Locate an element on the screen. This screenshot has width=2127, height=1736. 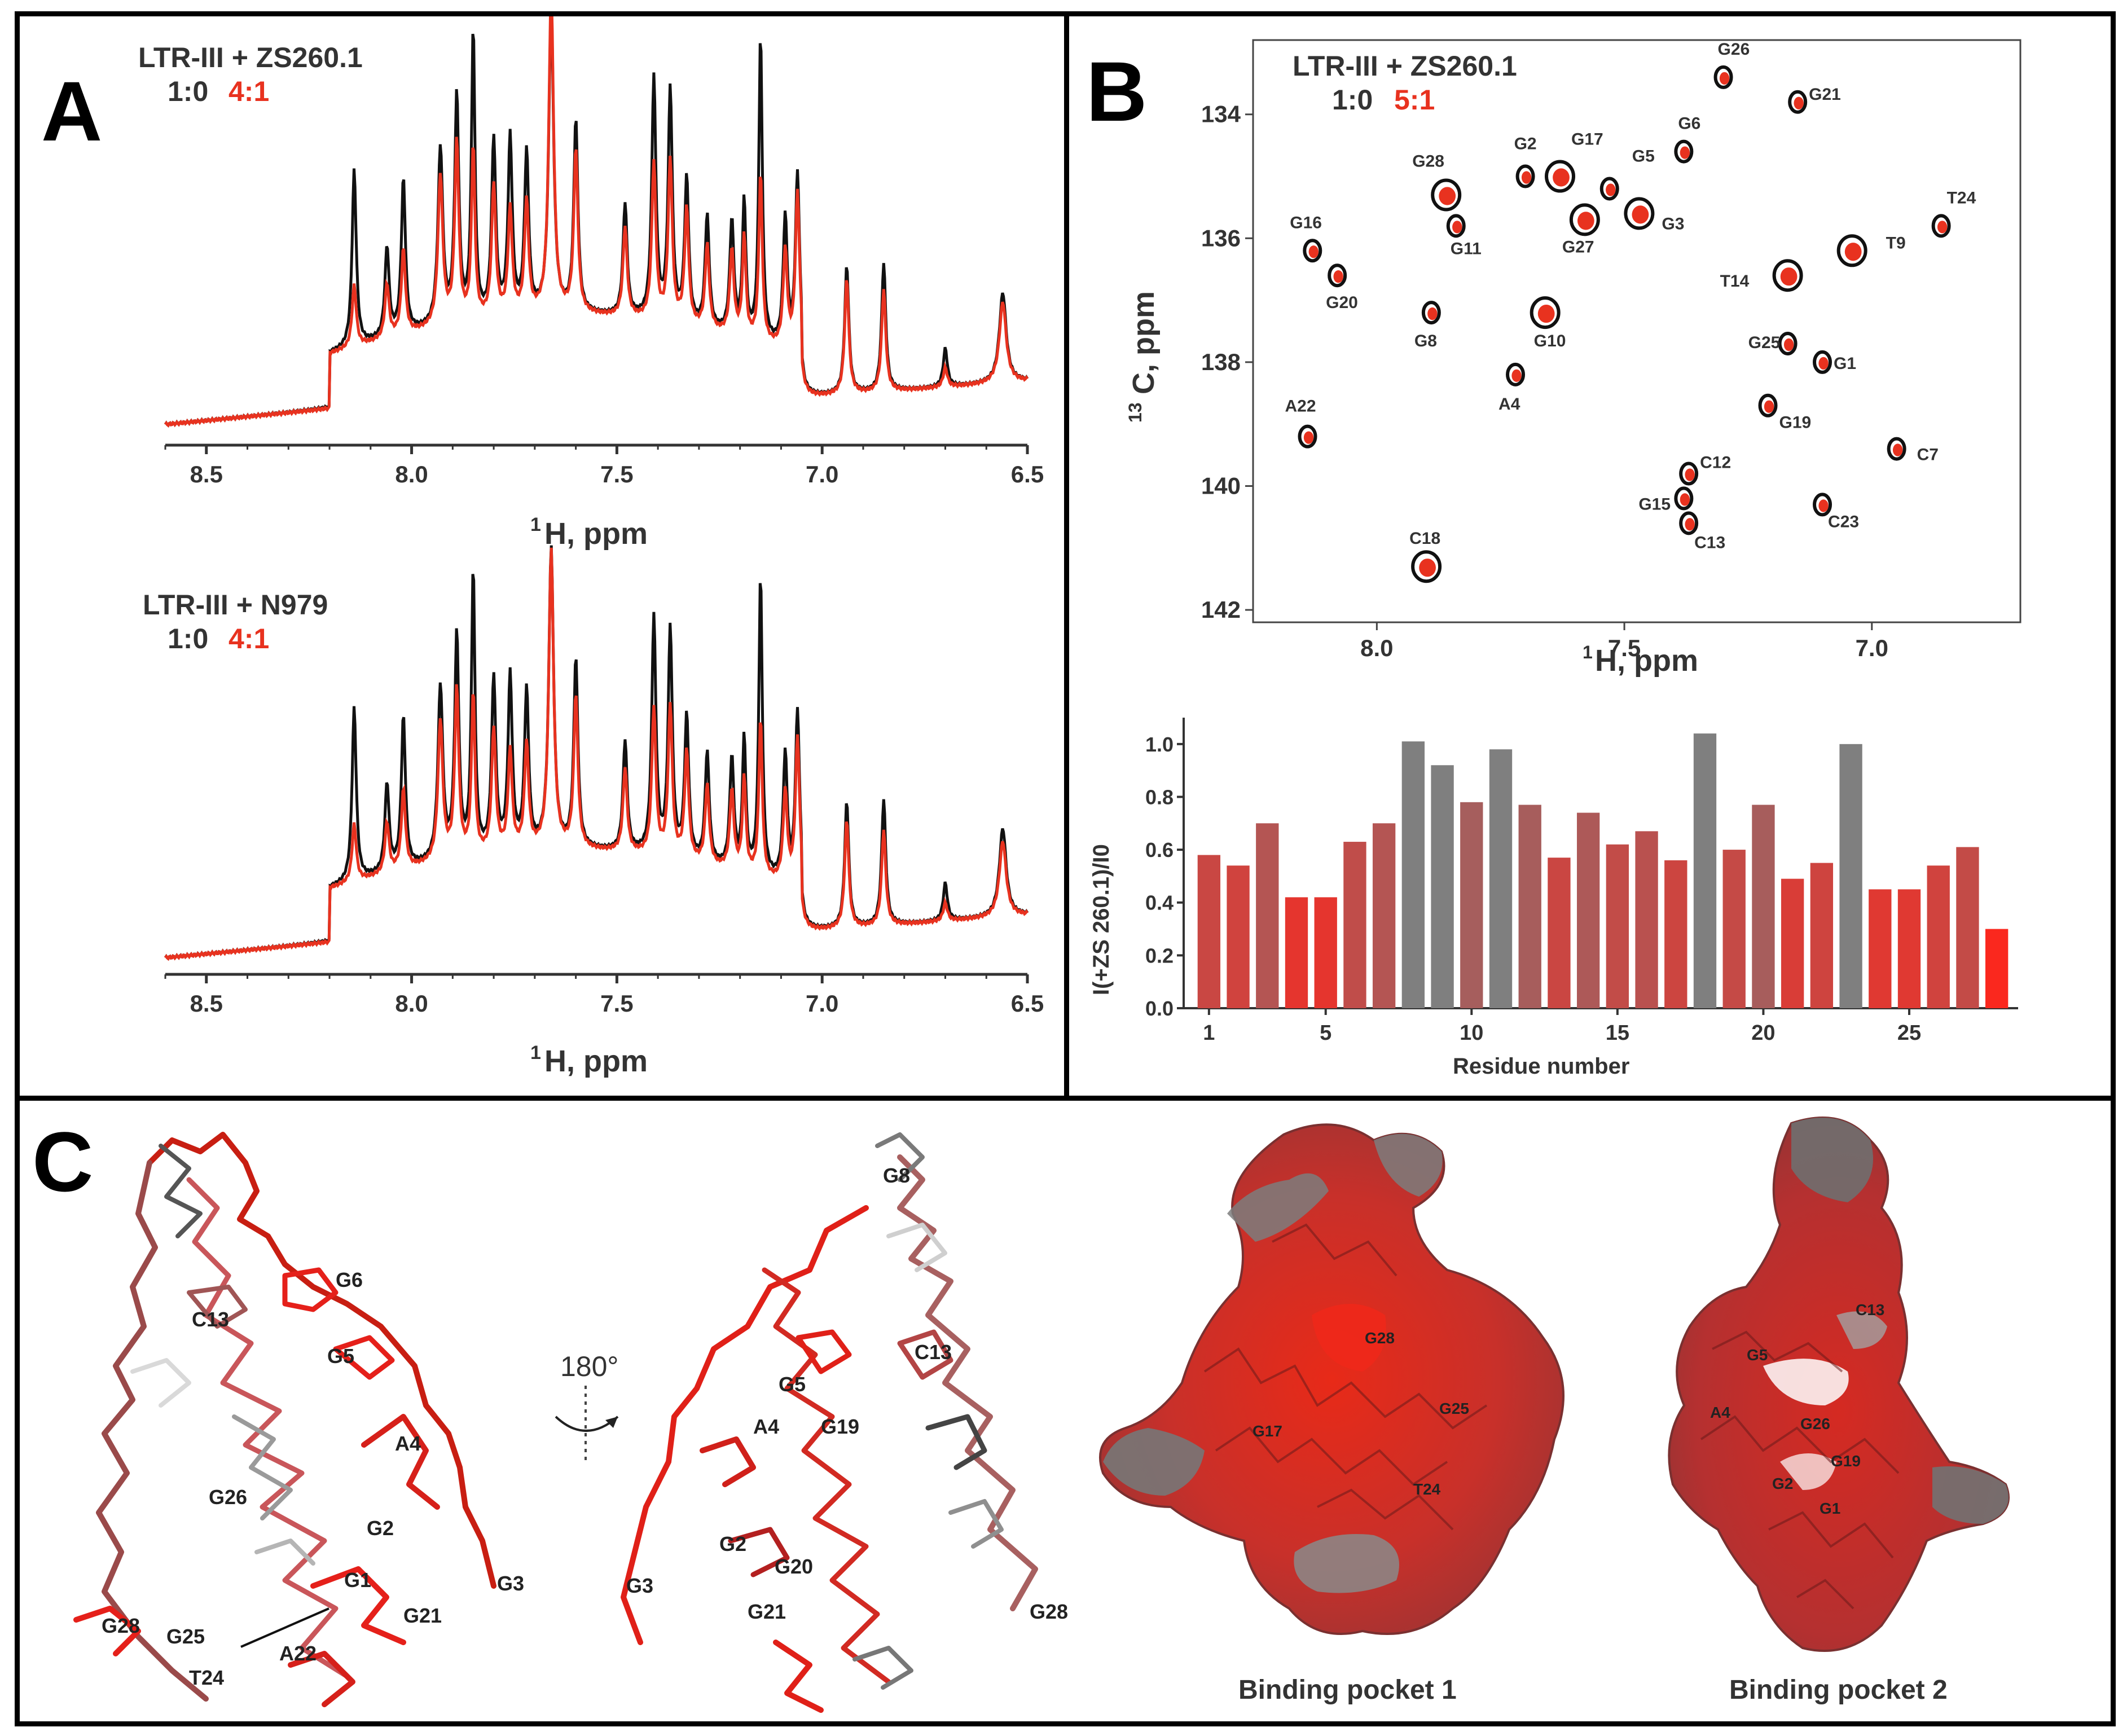
hsqc-peak-label: G10 is located at coordinates (1550, 341).